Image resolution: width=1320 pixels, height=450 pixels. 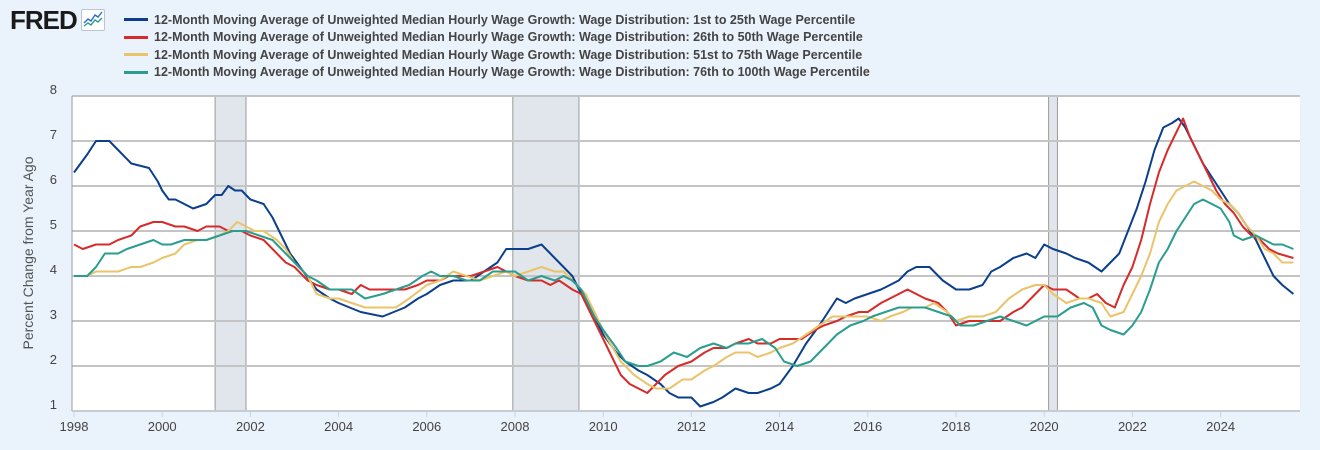 What do you see at coordinates (956, 426) in the screenshot?
I see `x-tick-label: 2018` at bounding box center [956, 426].